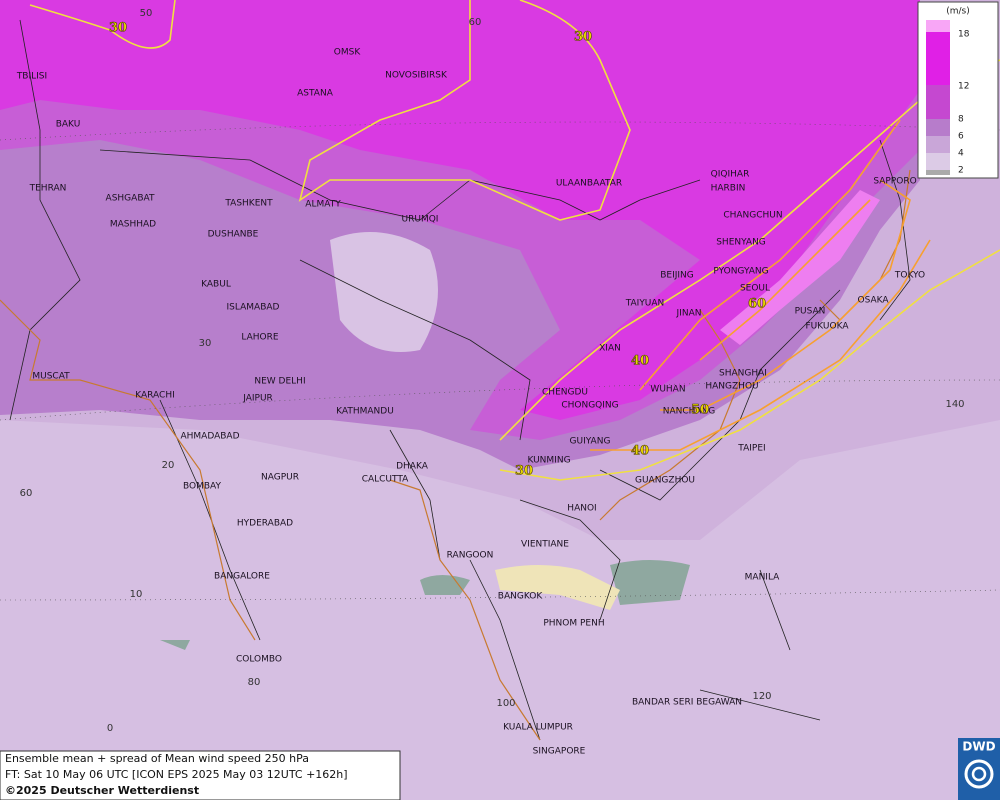 This screenshot has width=1000, height=800. Describe the element at coordinates (689, 314) in the screenshot. I see `city-label: JINAN` at that location.